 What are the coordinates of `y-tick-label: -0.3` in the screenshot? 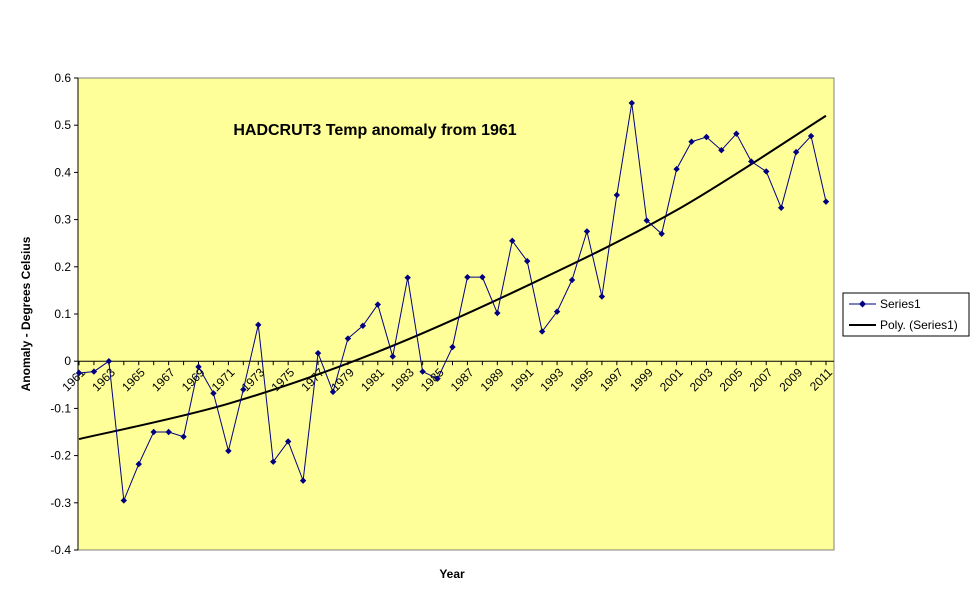 It's located at (60, 503).